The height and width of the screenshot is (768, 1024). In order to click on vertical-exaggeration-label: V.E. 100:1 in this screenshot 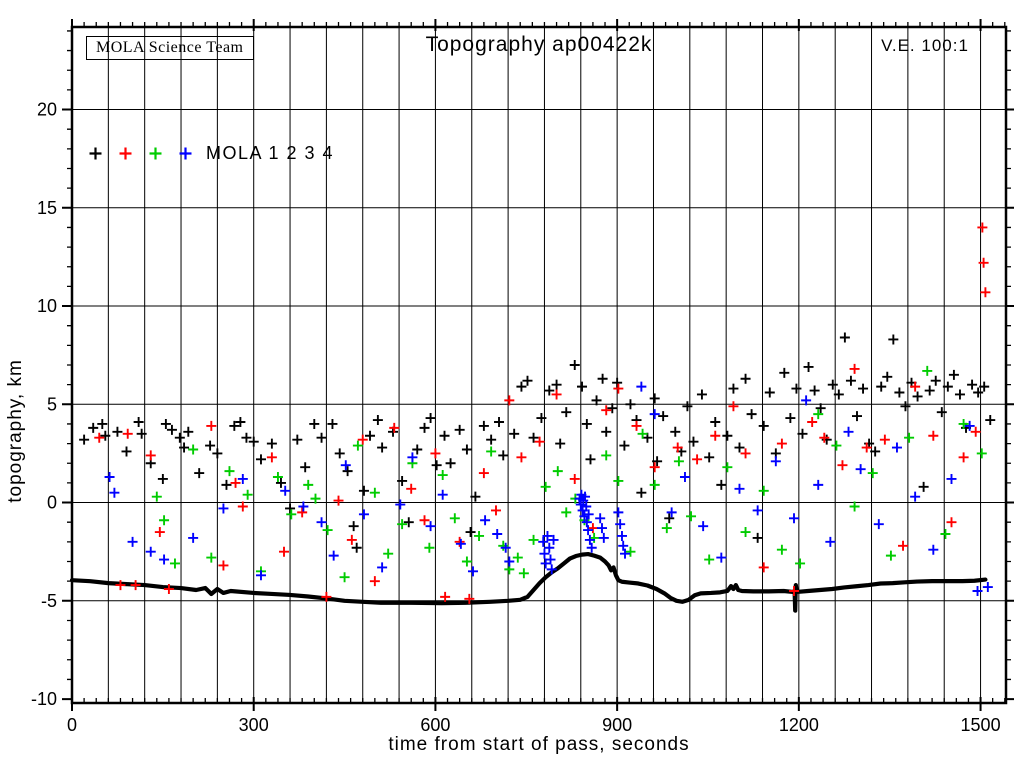, I will do `click(925, 45)`.